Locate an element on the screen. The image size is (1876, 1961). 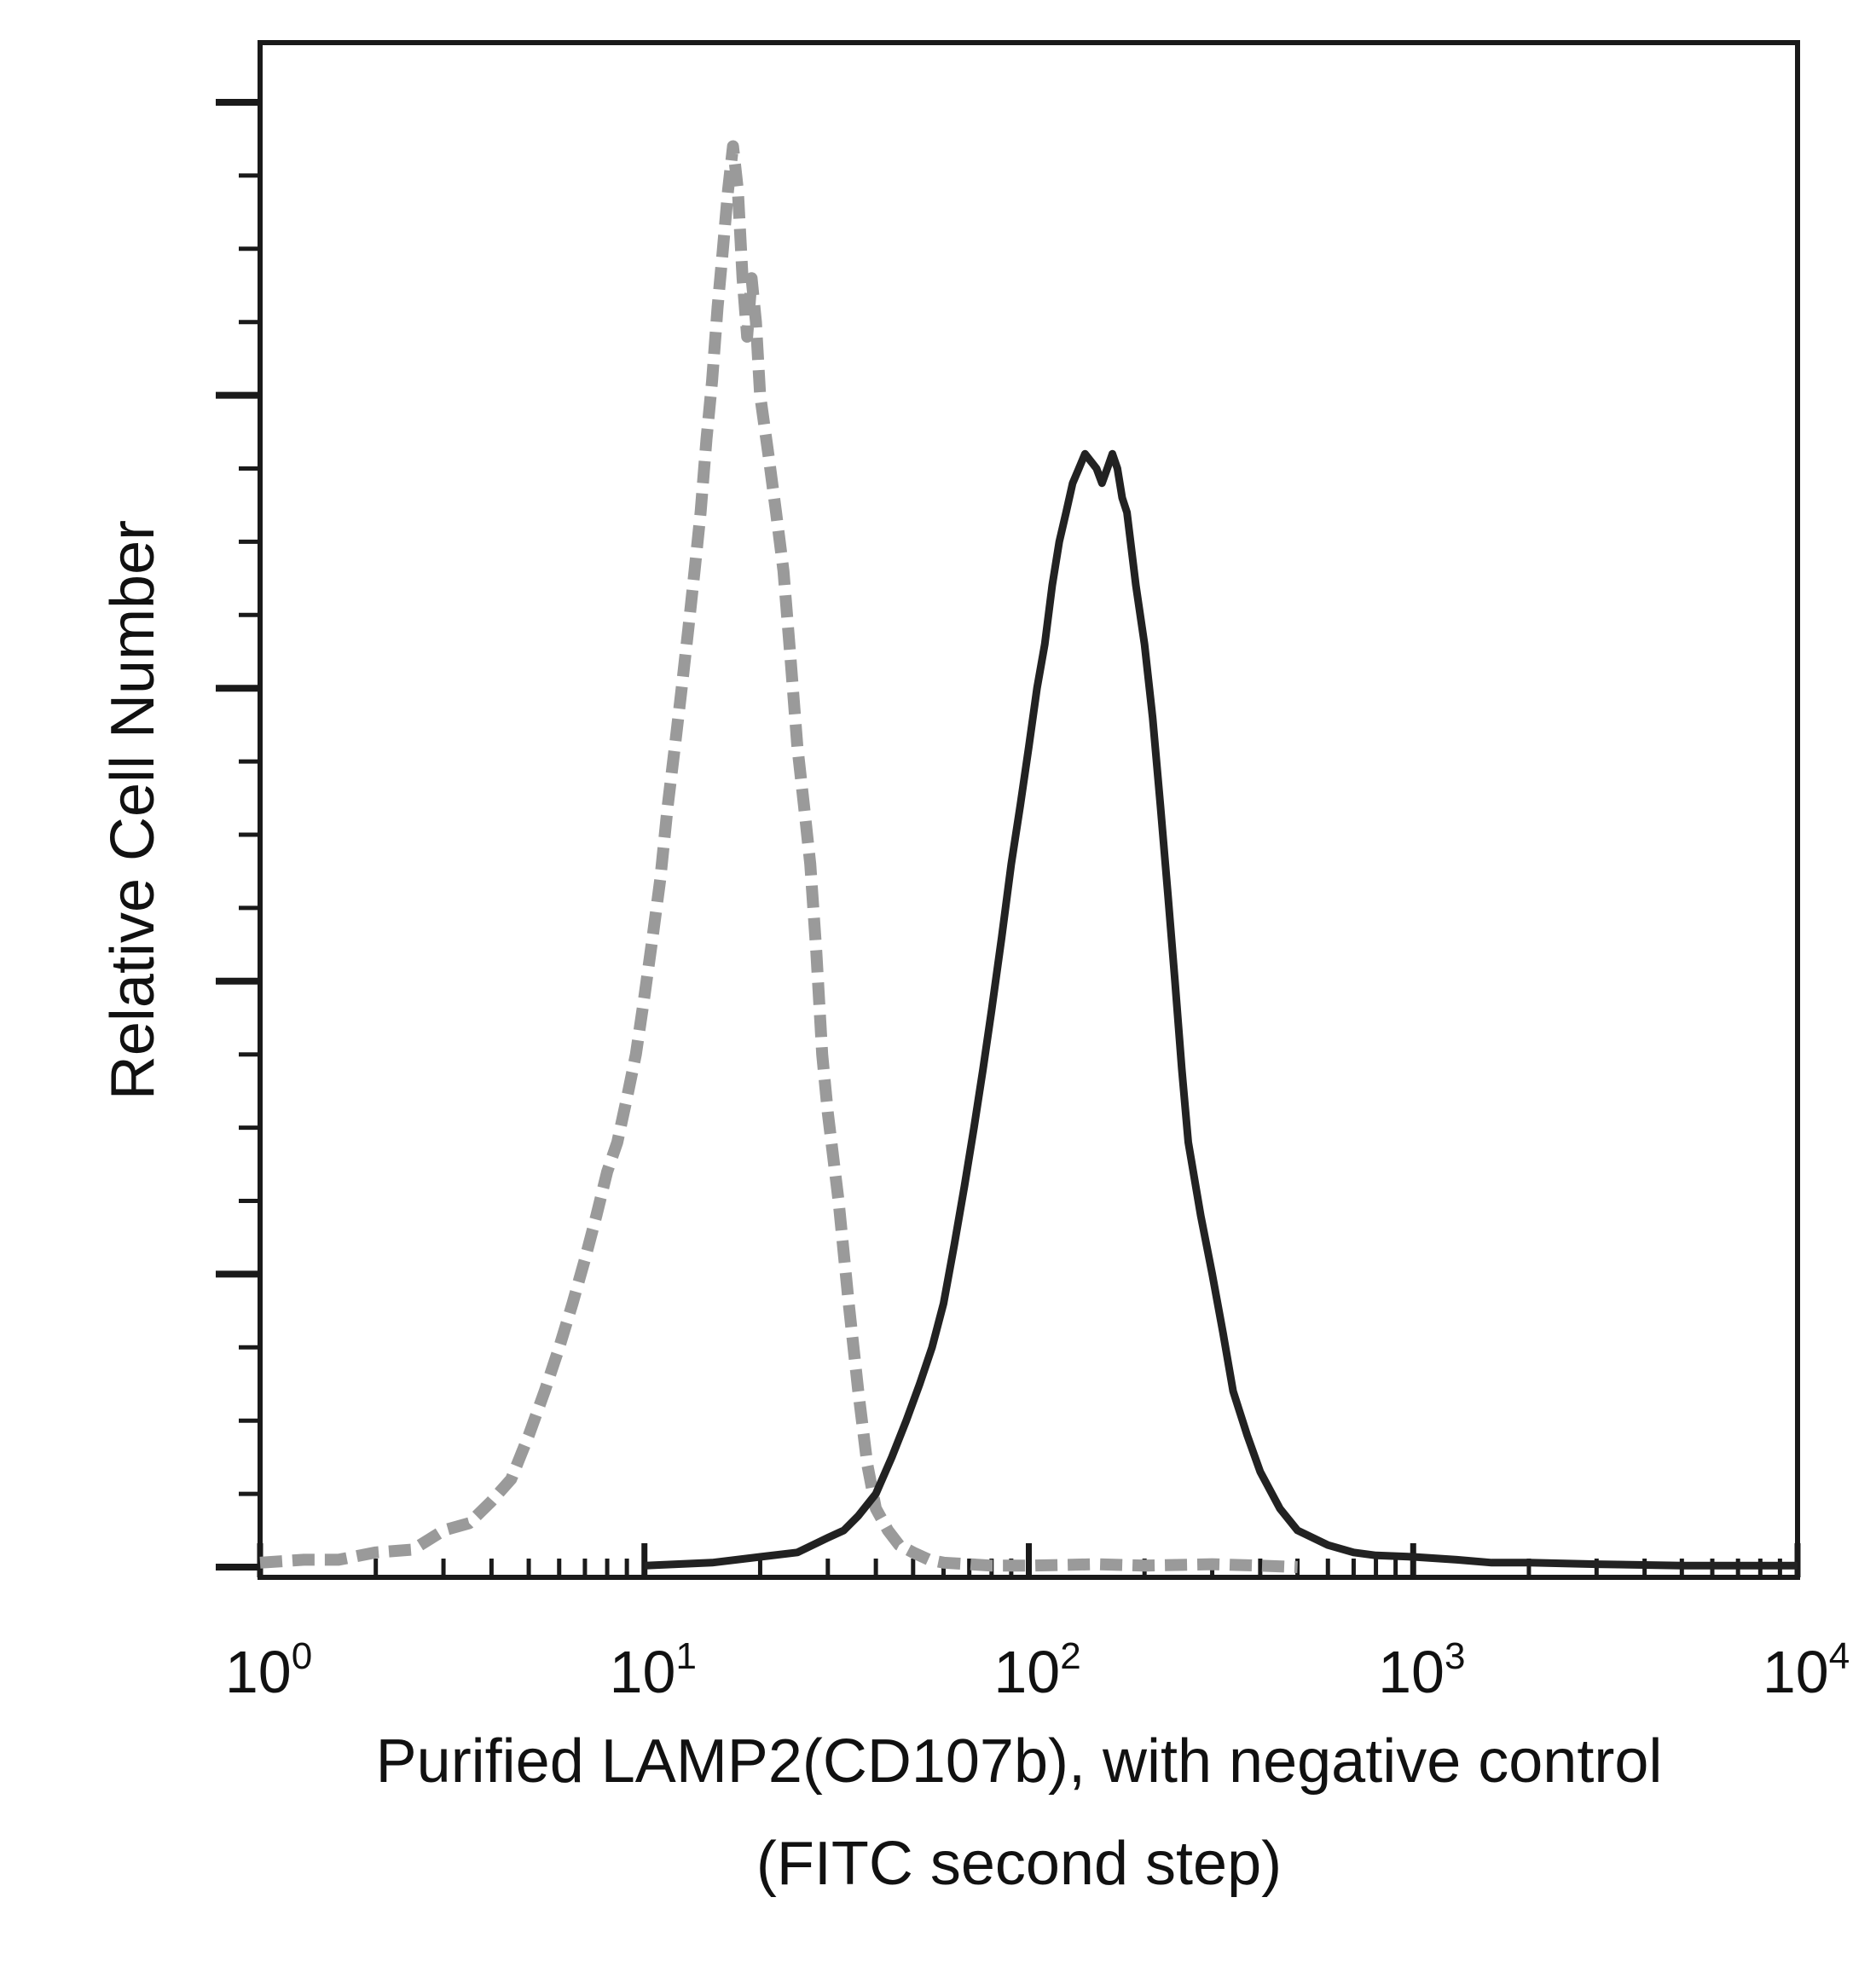
y-axis-ticks is located at coordinates (238, 835).